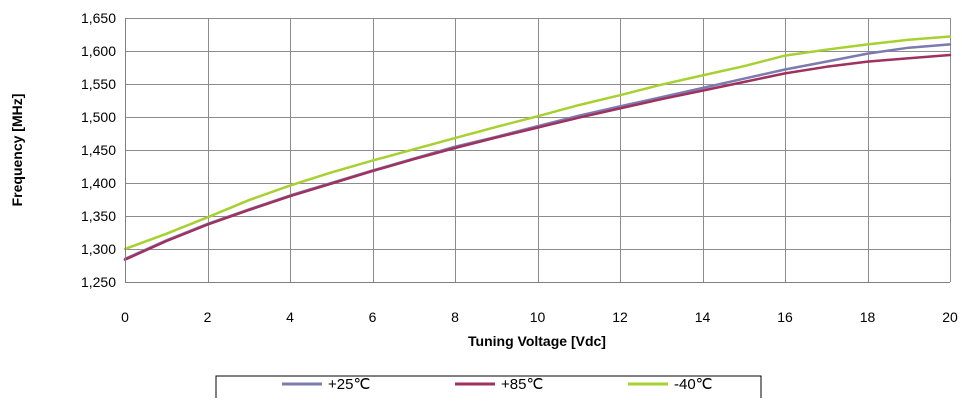  What do you see at coordinates (98, 183) in the screenshot?
I see `y-tick-label: 1,400` at bounding box center [98, 183].